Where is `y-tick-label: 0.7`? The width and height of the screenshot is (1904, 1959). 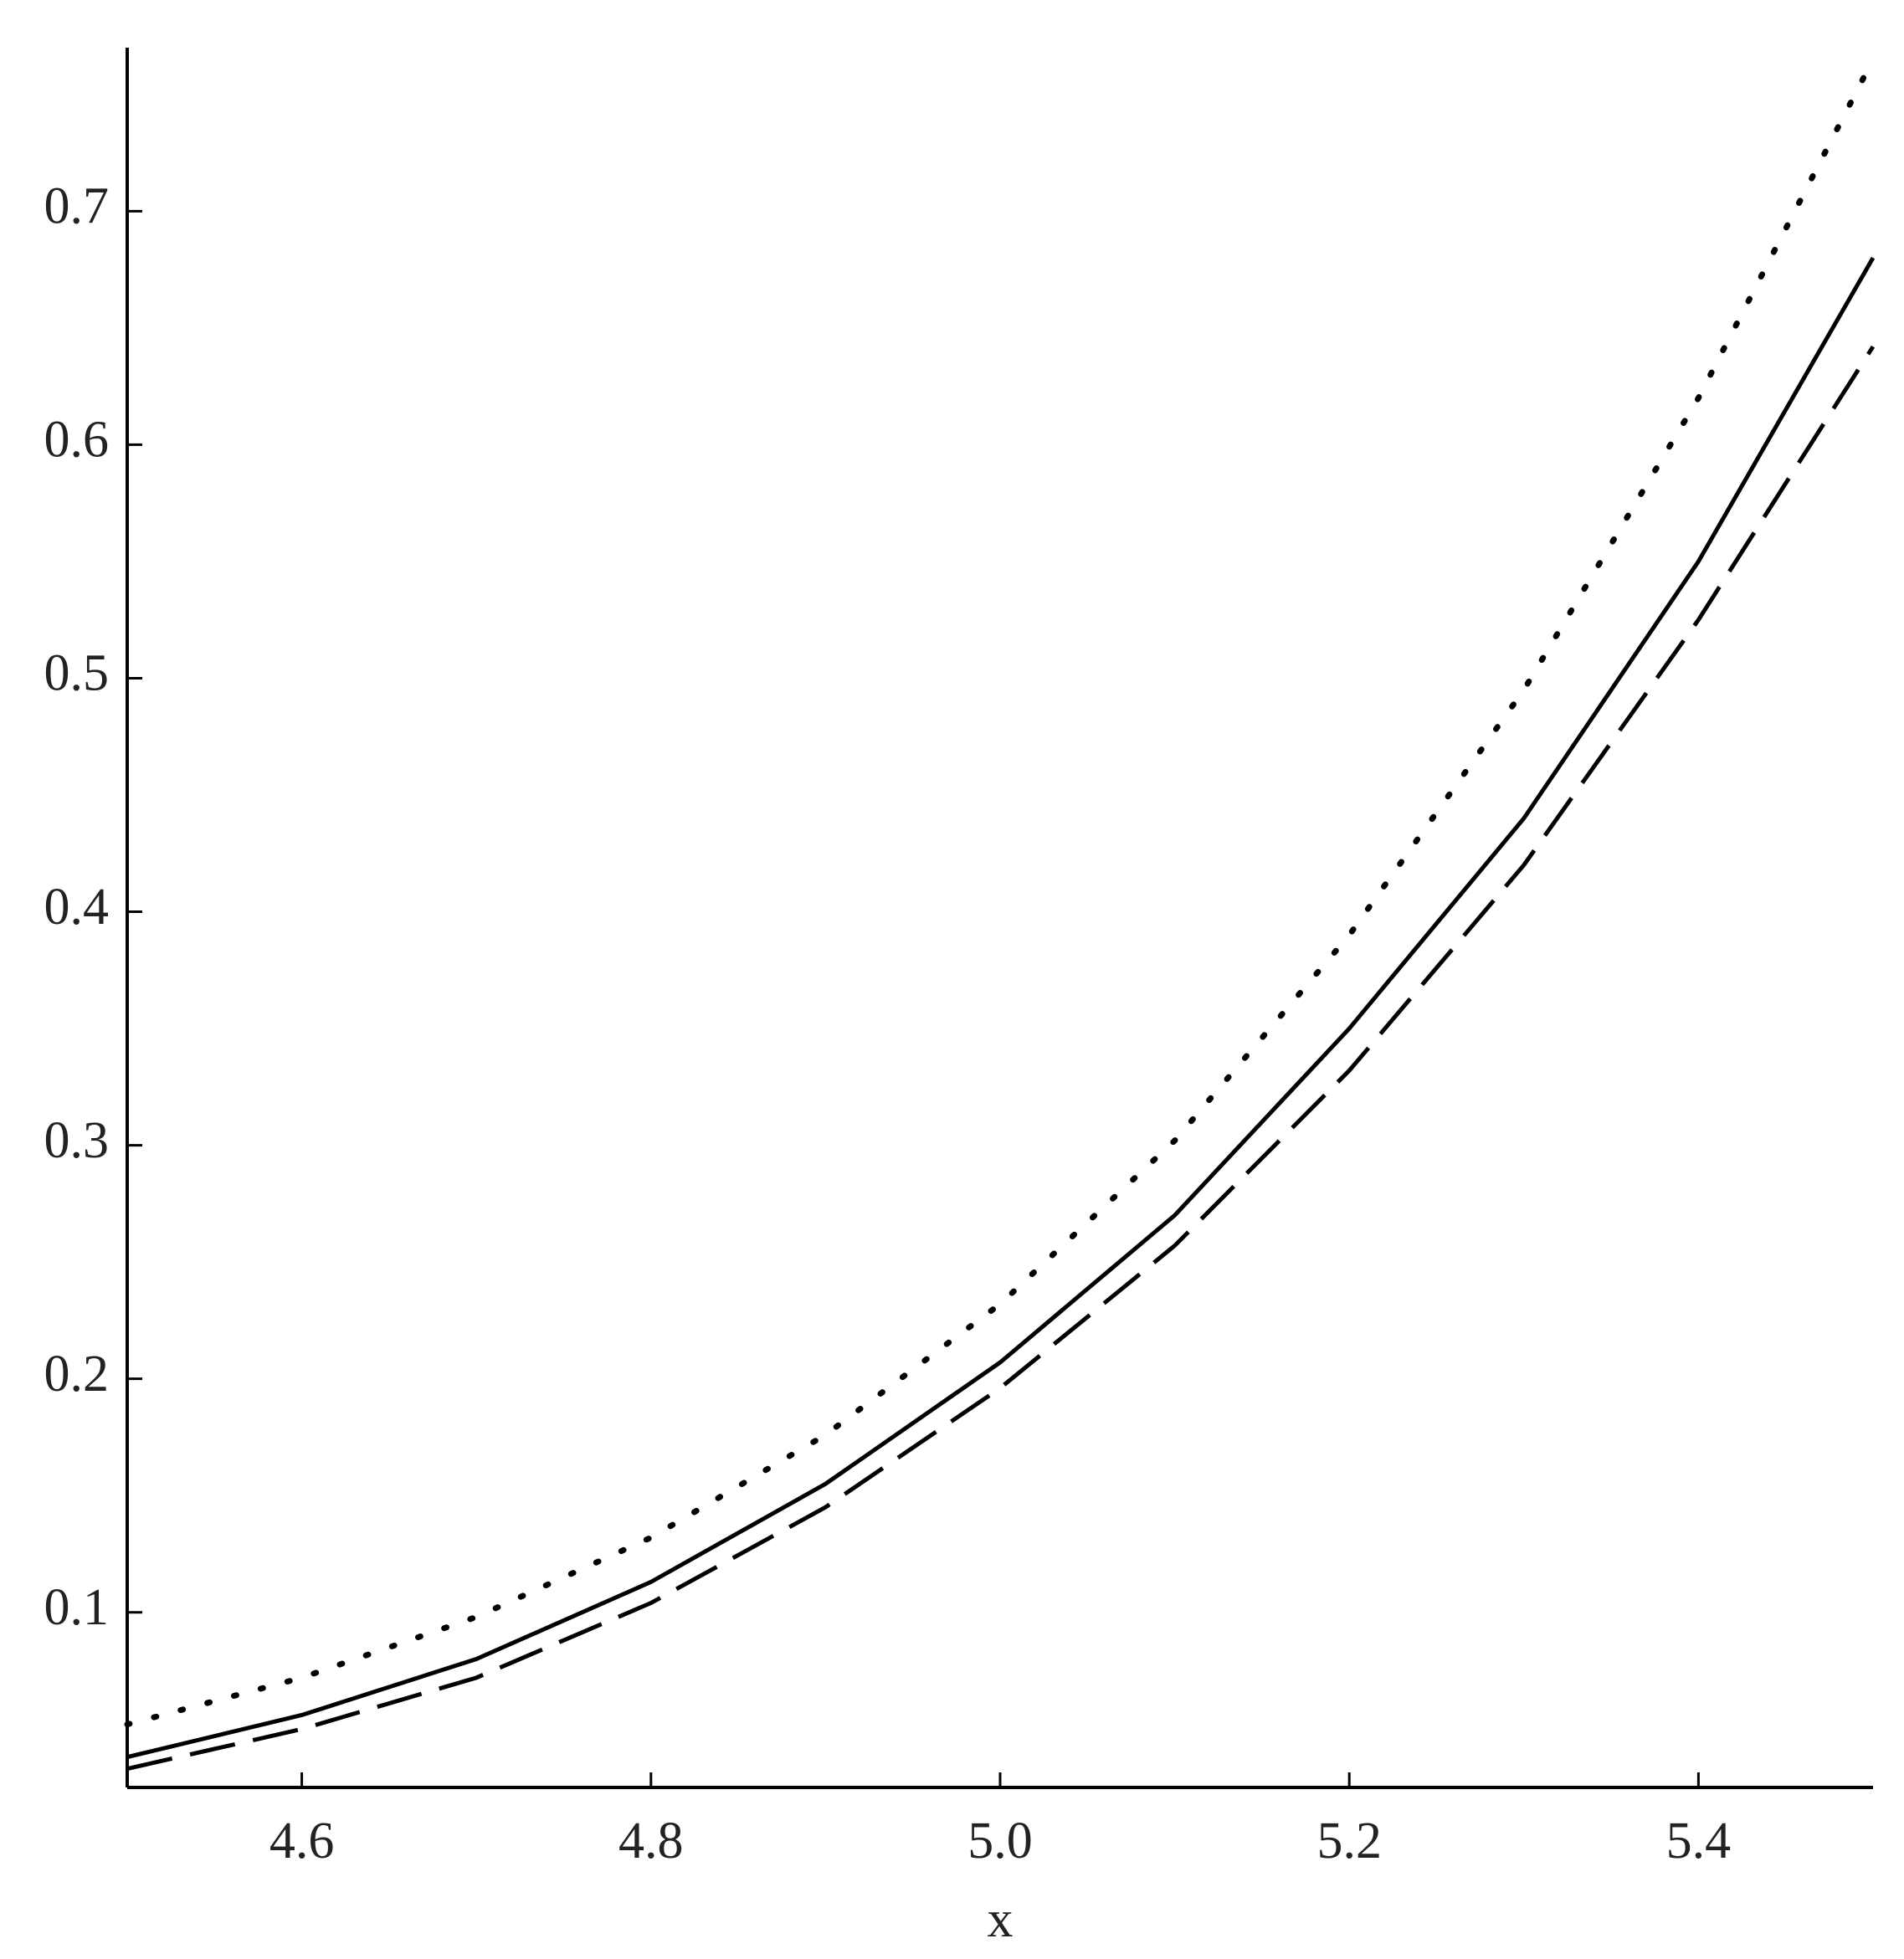
y-tick-label: 0.7 is located at coordinates (77, 206).